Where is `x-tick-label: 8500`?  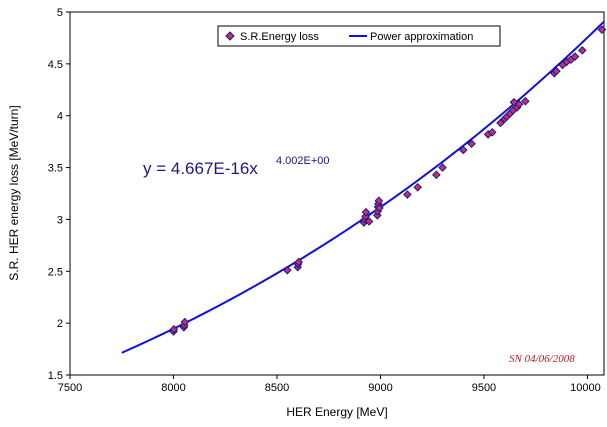 x-tick-label: 8500 is located at coordinates (277, 388).